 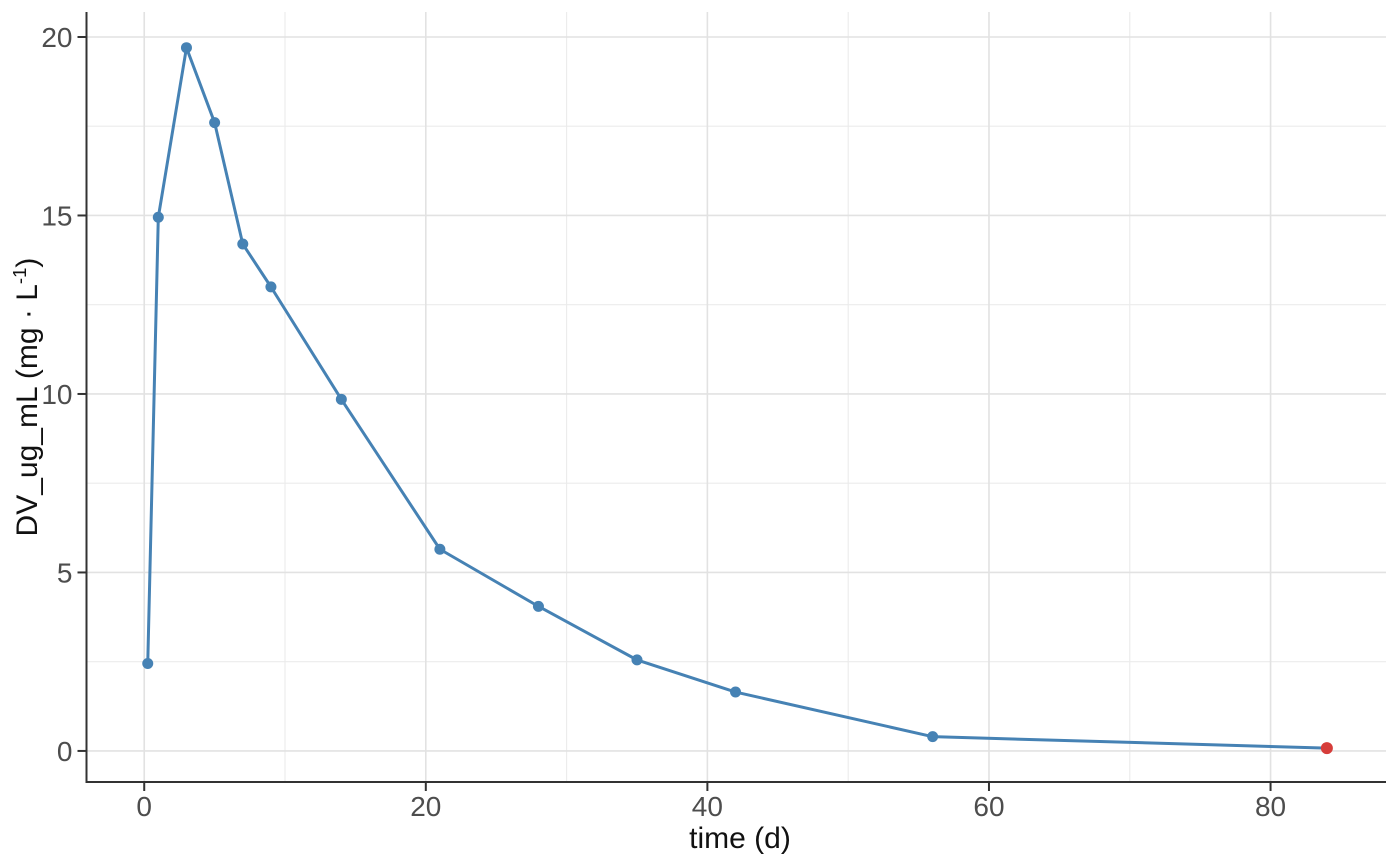 I want to click on x-tick-label: 0, so click(x=144, y=806).